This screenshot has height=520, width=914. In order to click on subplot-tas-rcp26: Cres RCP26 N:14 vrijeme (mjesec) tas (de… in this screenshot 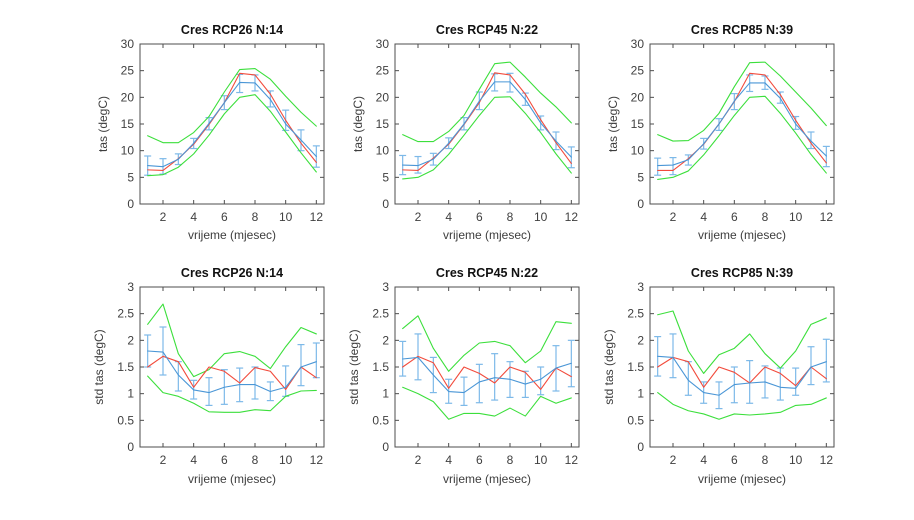, I will do `click(225, 130)`.